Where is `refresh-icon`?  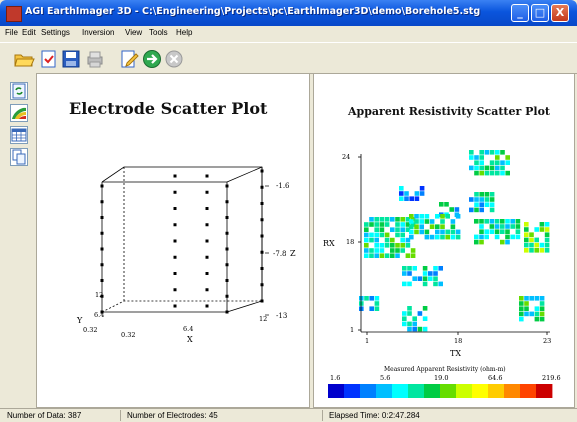
refresh-icon is located at coordinates (19, 91).